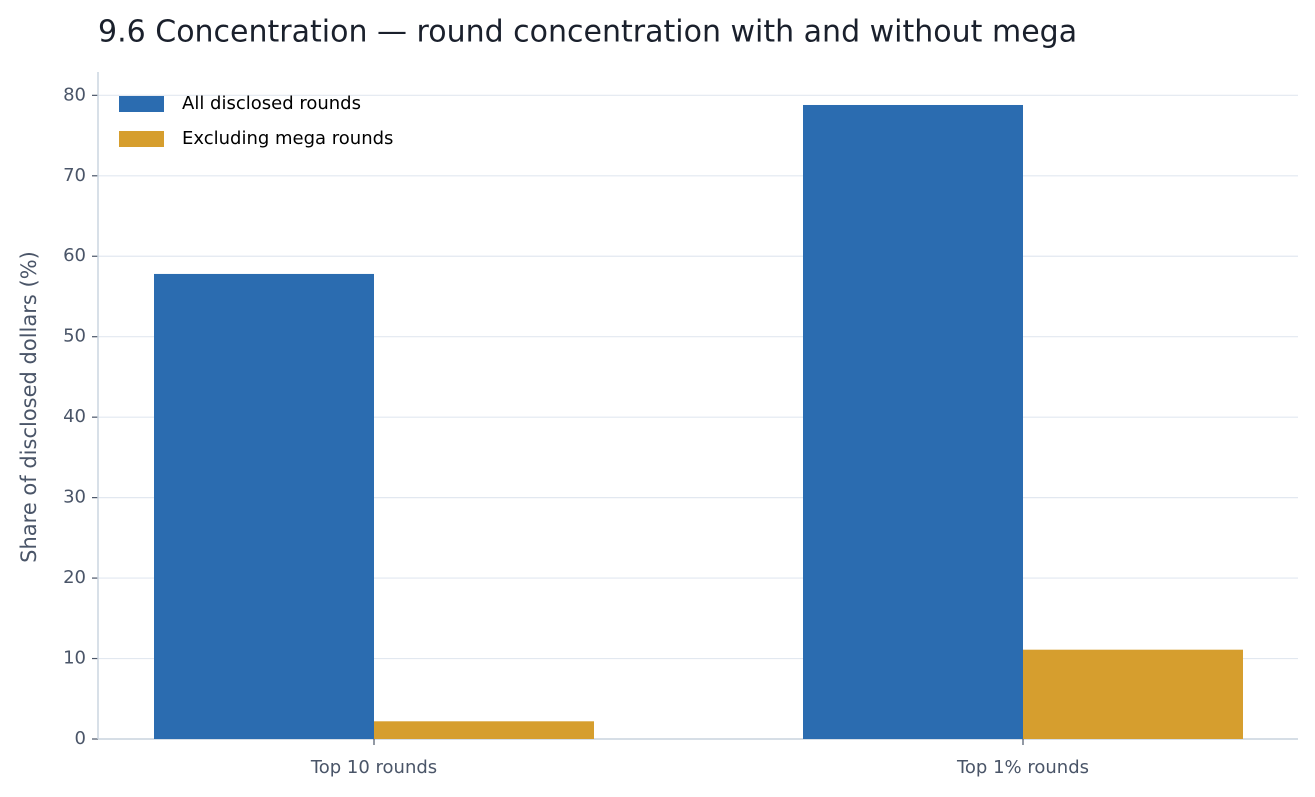 The height and width of the screenshot is (797, 1315). Describe the element at coordinates (29, 407) in the screenshot. I see `y-axis-label: Share of disclosed dollars (%)` at that location.